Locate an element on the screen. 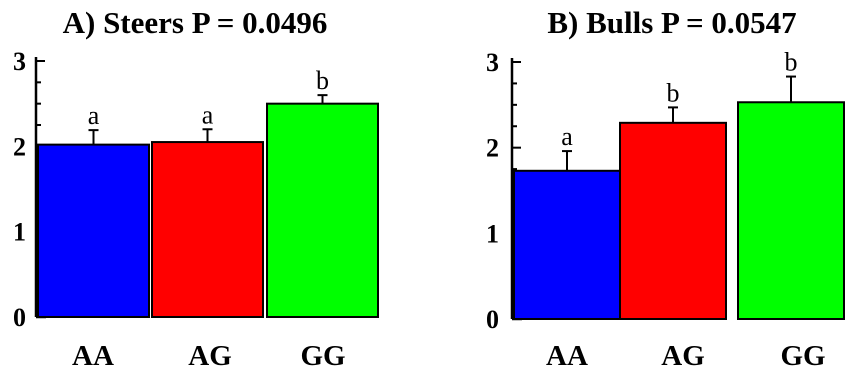  chart-title: A) Steers P = 0.0496 is located at coordinates (195, 22).